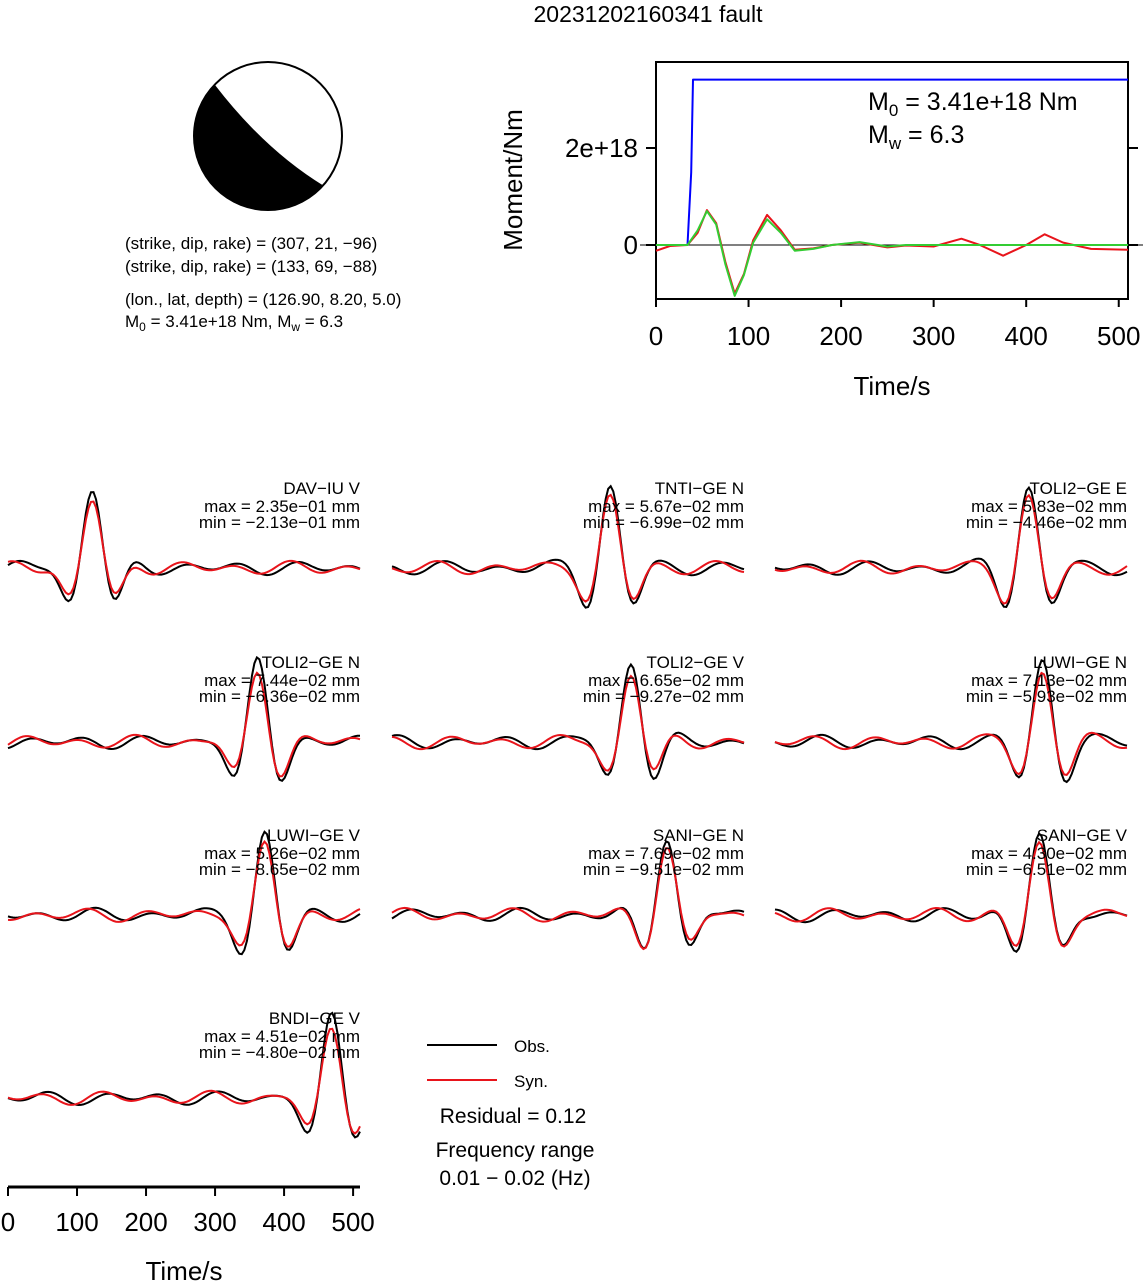  What do you see at coordinates (234, 323) in the screenshot?
I see `mechanism-moment-line: M0 = 3.41e+18 Nm, Mw = 6.3` at bounding box center [234, 323].